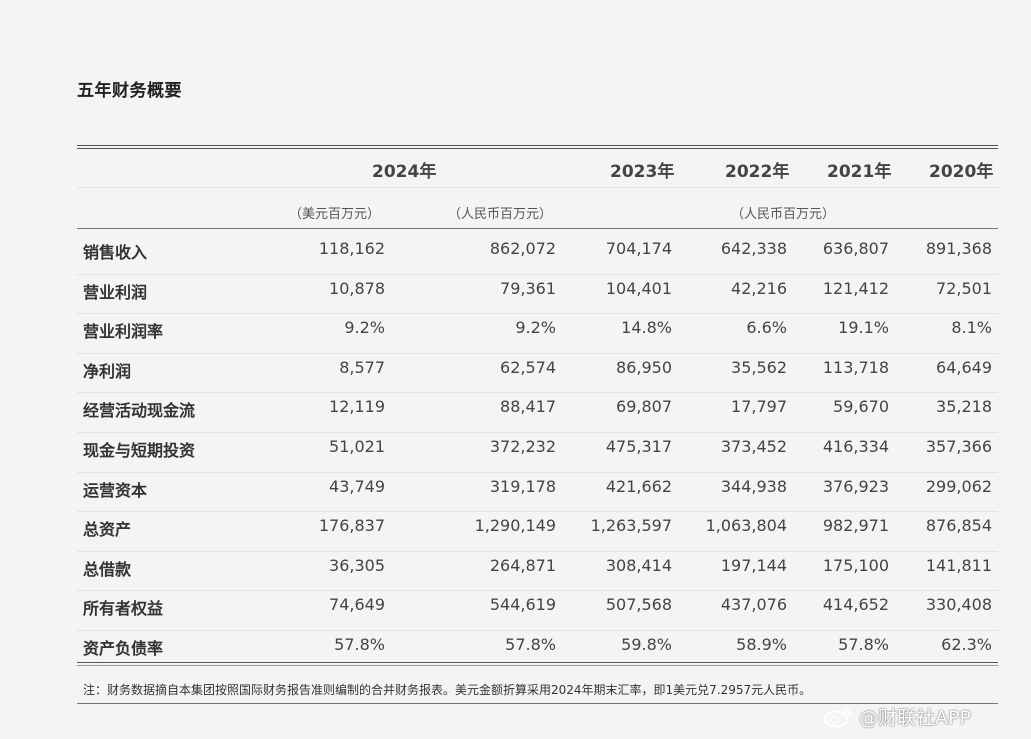  What do you see at coordinates (761, 644) in the screenshot?
I see `table-cell: 58.9%` at bounding box center [761, 644].